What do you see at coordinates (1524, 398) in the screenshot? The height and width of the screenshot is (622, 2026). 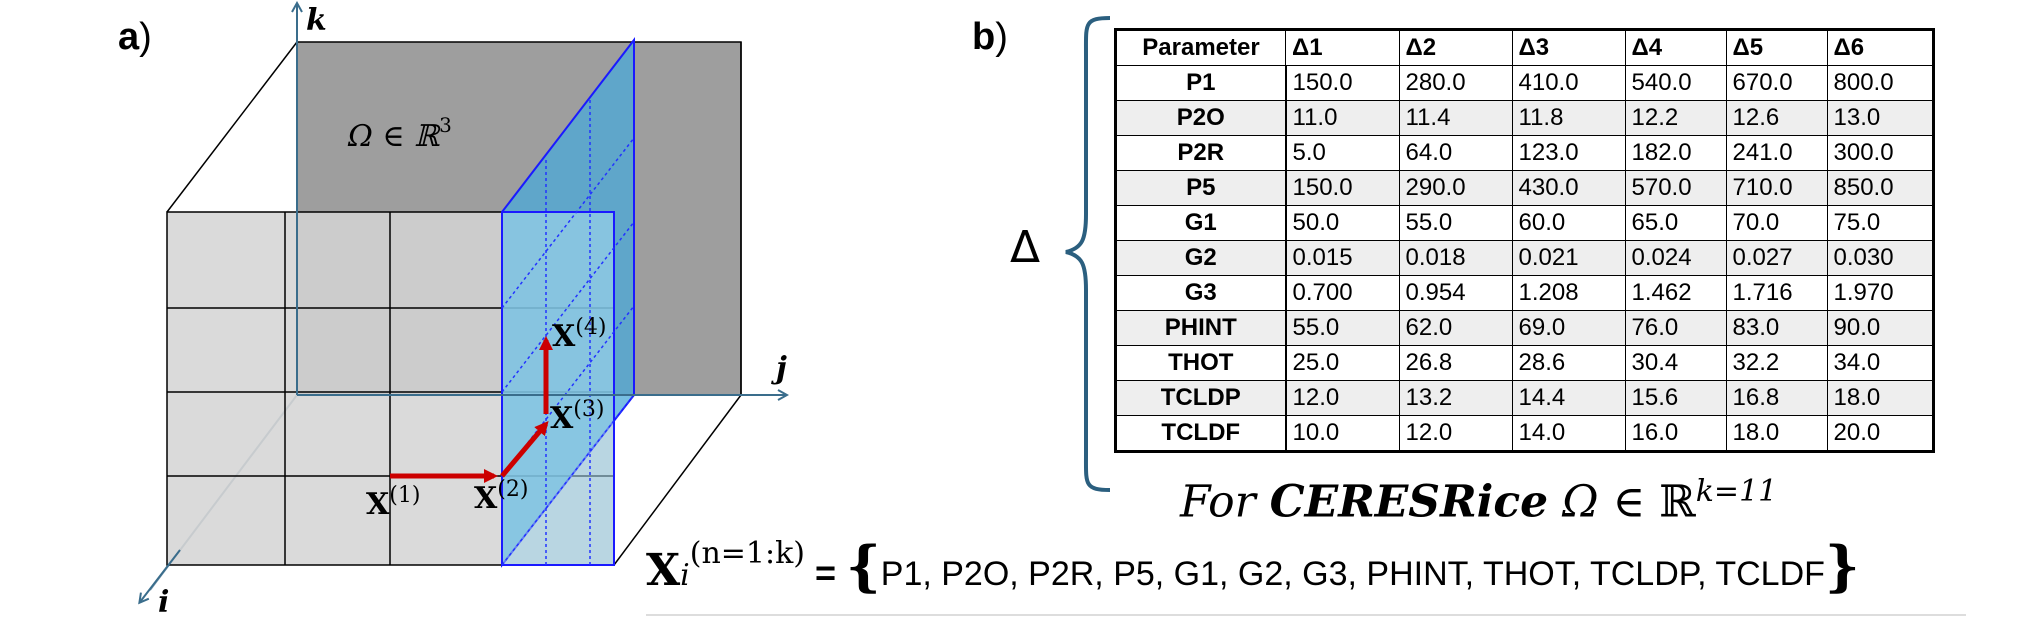 I see `table-row: TCLDP 12.0 13.2 14.4 15.6 16.8 18.0` at bounding box center [1524, 398].